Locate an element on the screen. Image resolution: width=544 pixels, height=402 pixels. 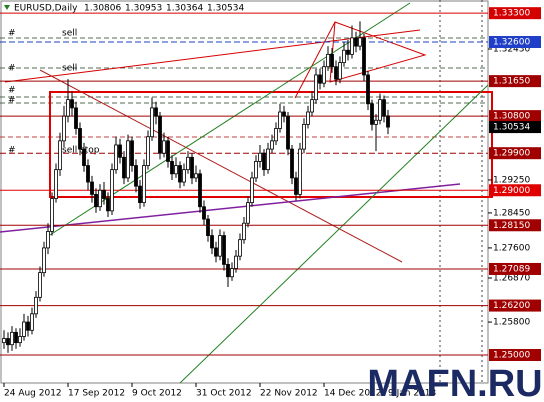
y-tick-label: 1.27600 is located at coordinates (511, 248).